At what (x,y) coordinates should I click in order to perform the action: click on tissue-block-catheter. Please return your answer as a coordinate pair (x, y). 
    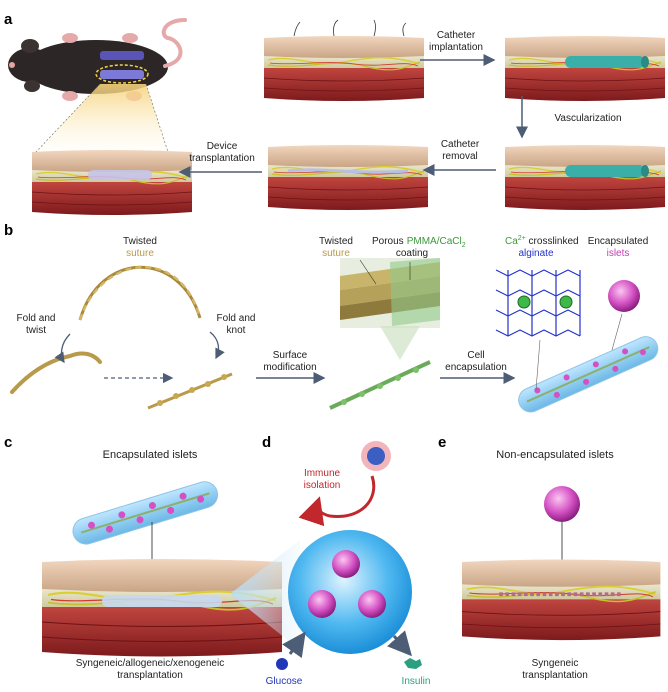
    Looking at the image, I should click on (585, 68).